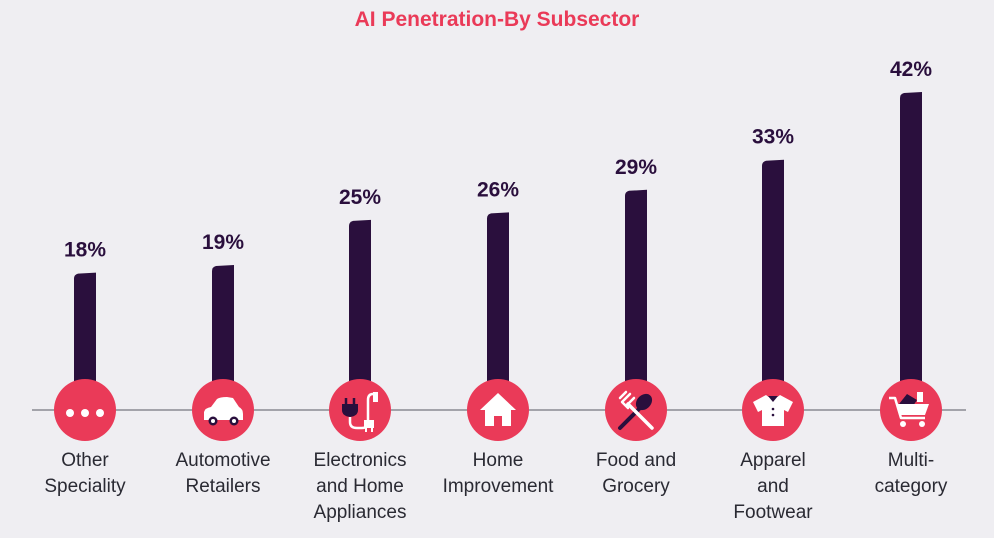 The image size is (994, 538). I want to click on category-label: Multi- category, so click(911, 473).